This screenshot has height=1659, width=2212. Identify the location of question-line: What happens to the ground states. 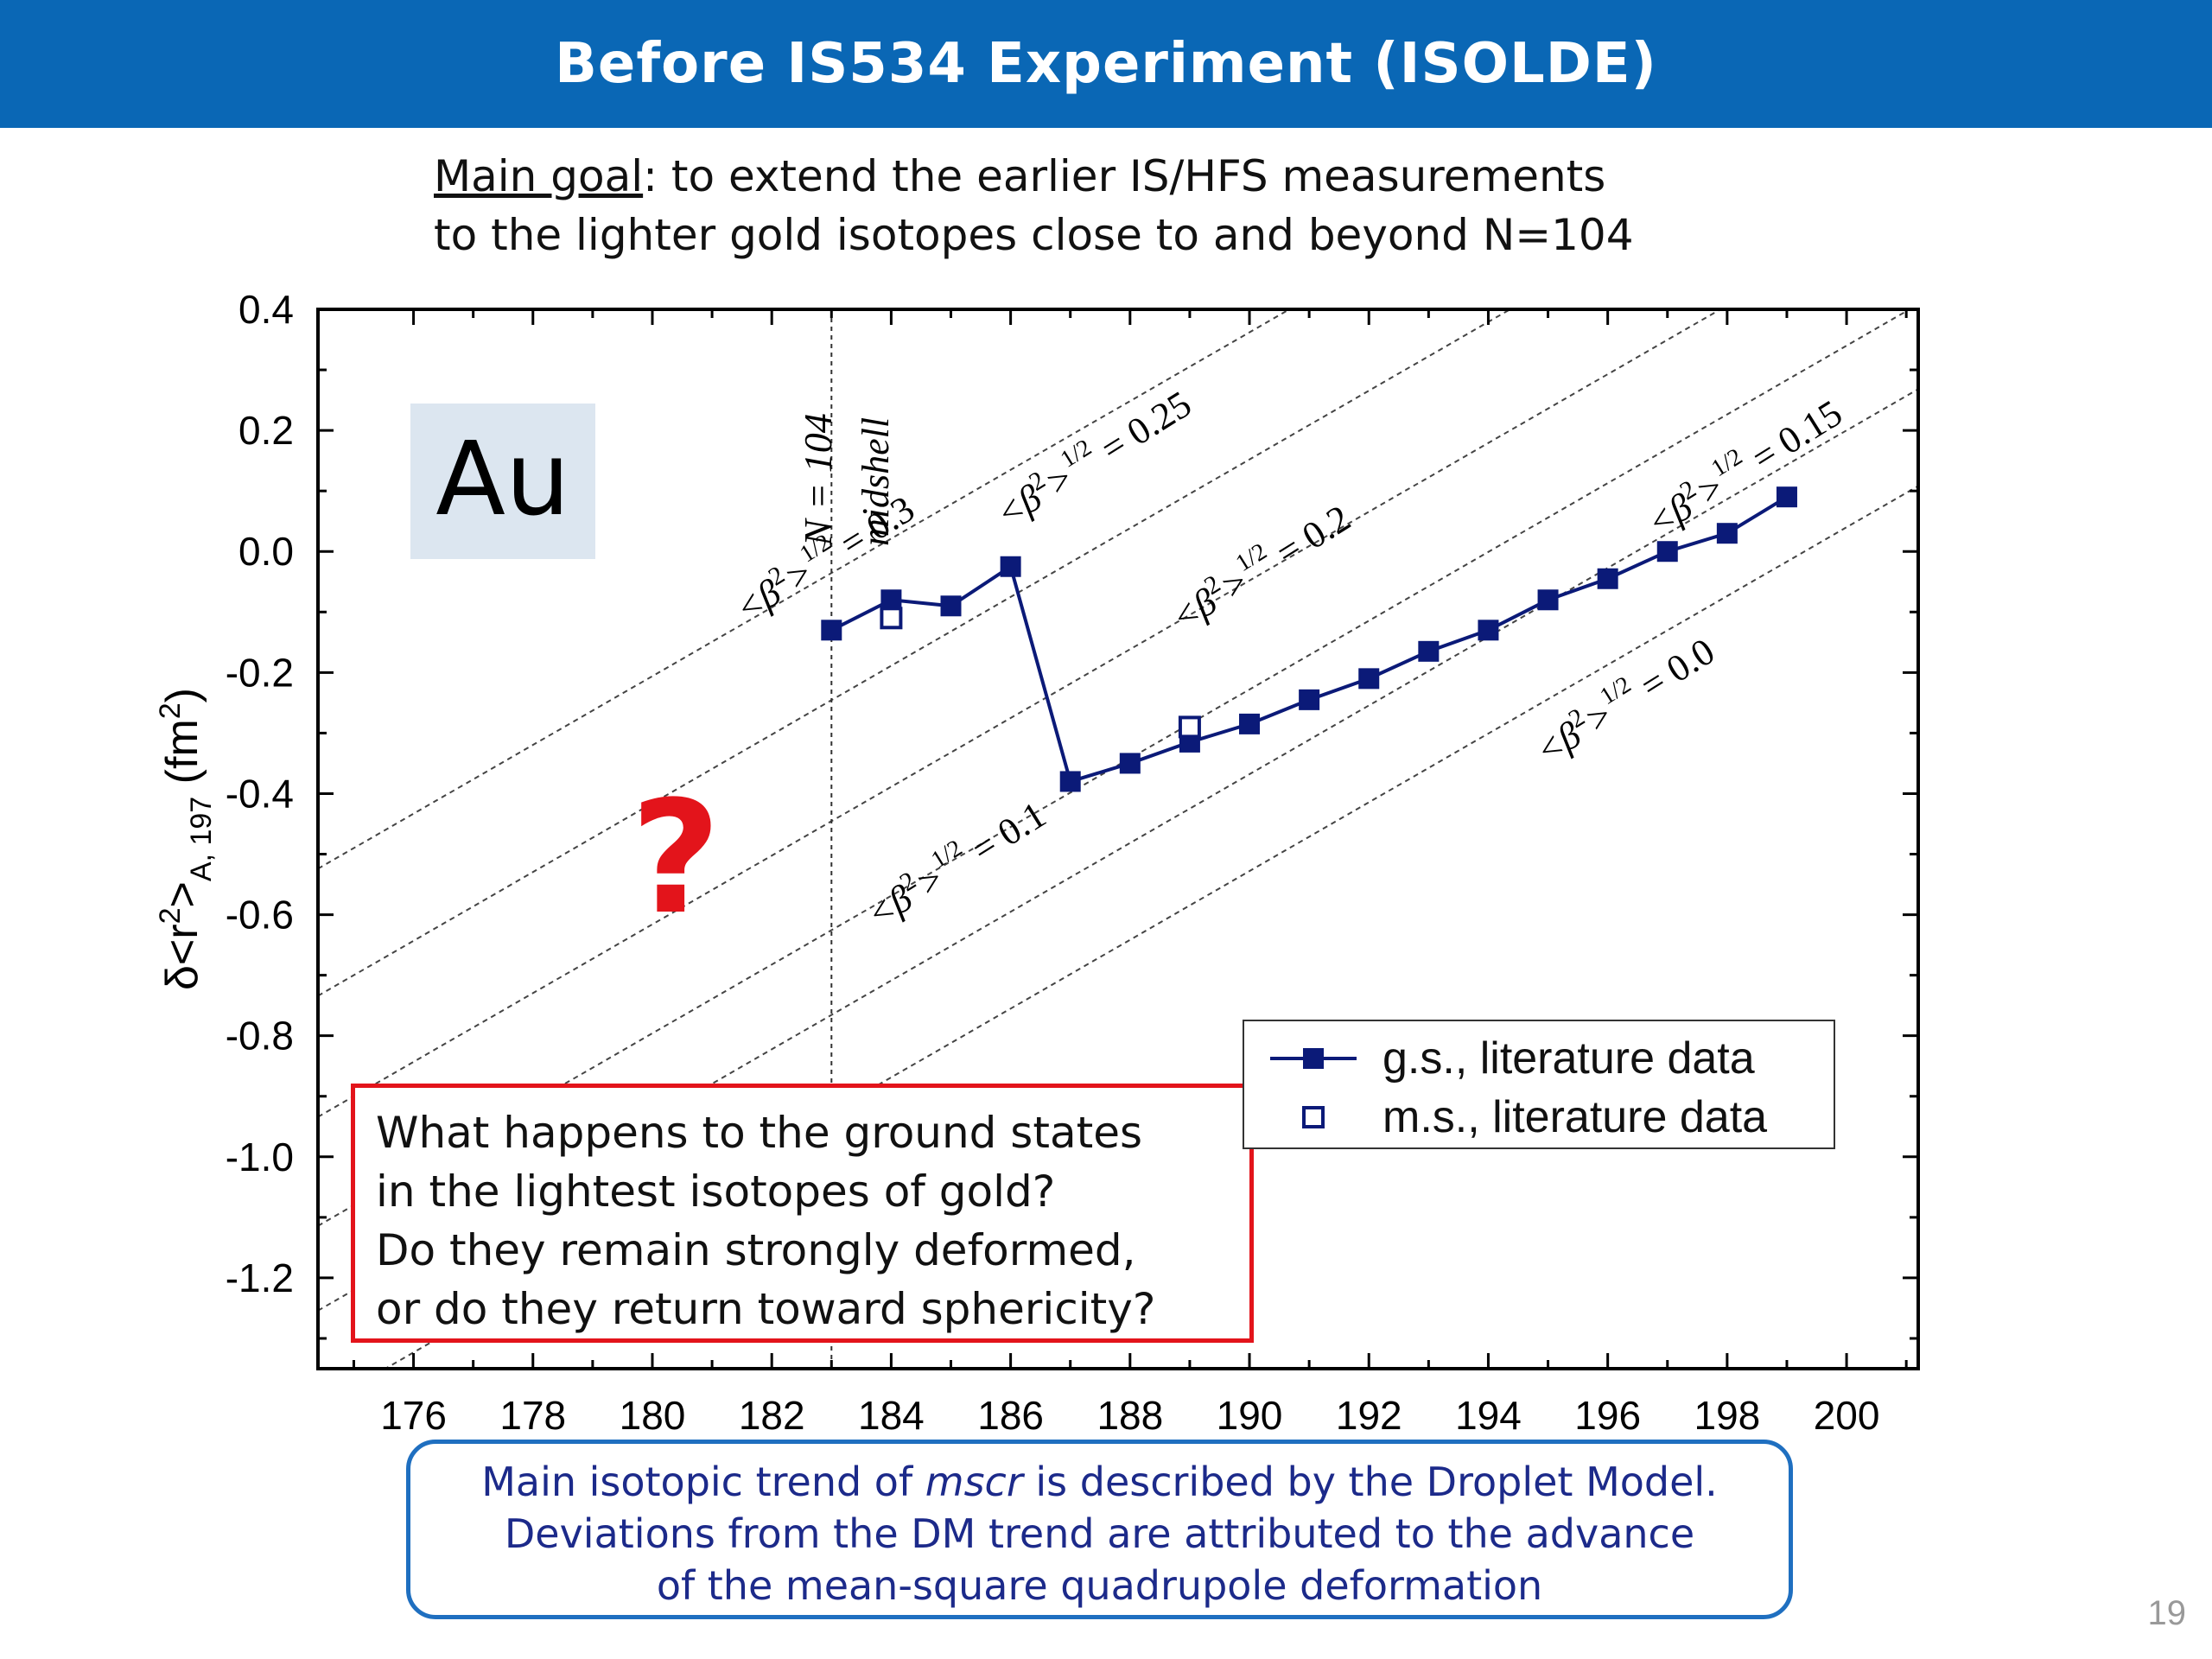
(759, 1133).